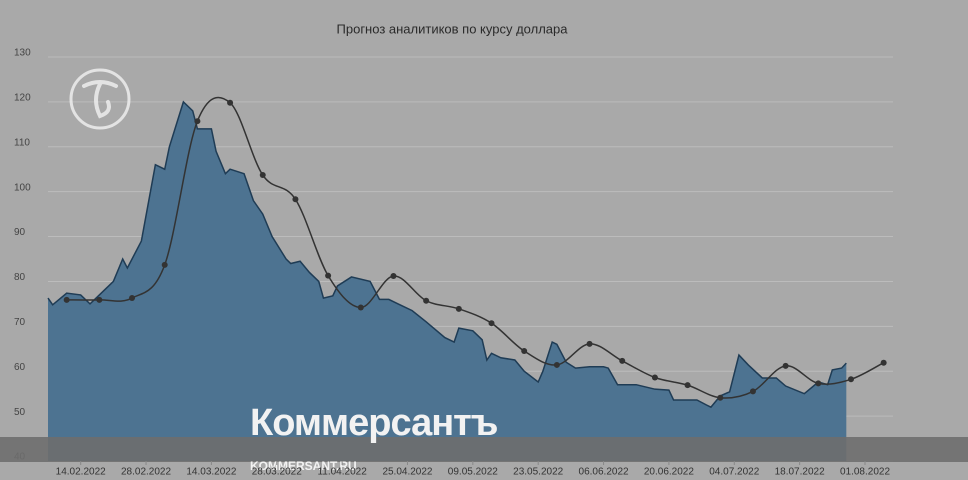 Image resolution: width=968 pixels, height=480 pixels. I want to click on x-tick-label: 28.03.2022, so click(277, 472).